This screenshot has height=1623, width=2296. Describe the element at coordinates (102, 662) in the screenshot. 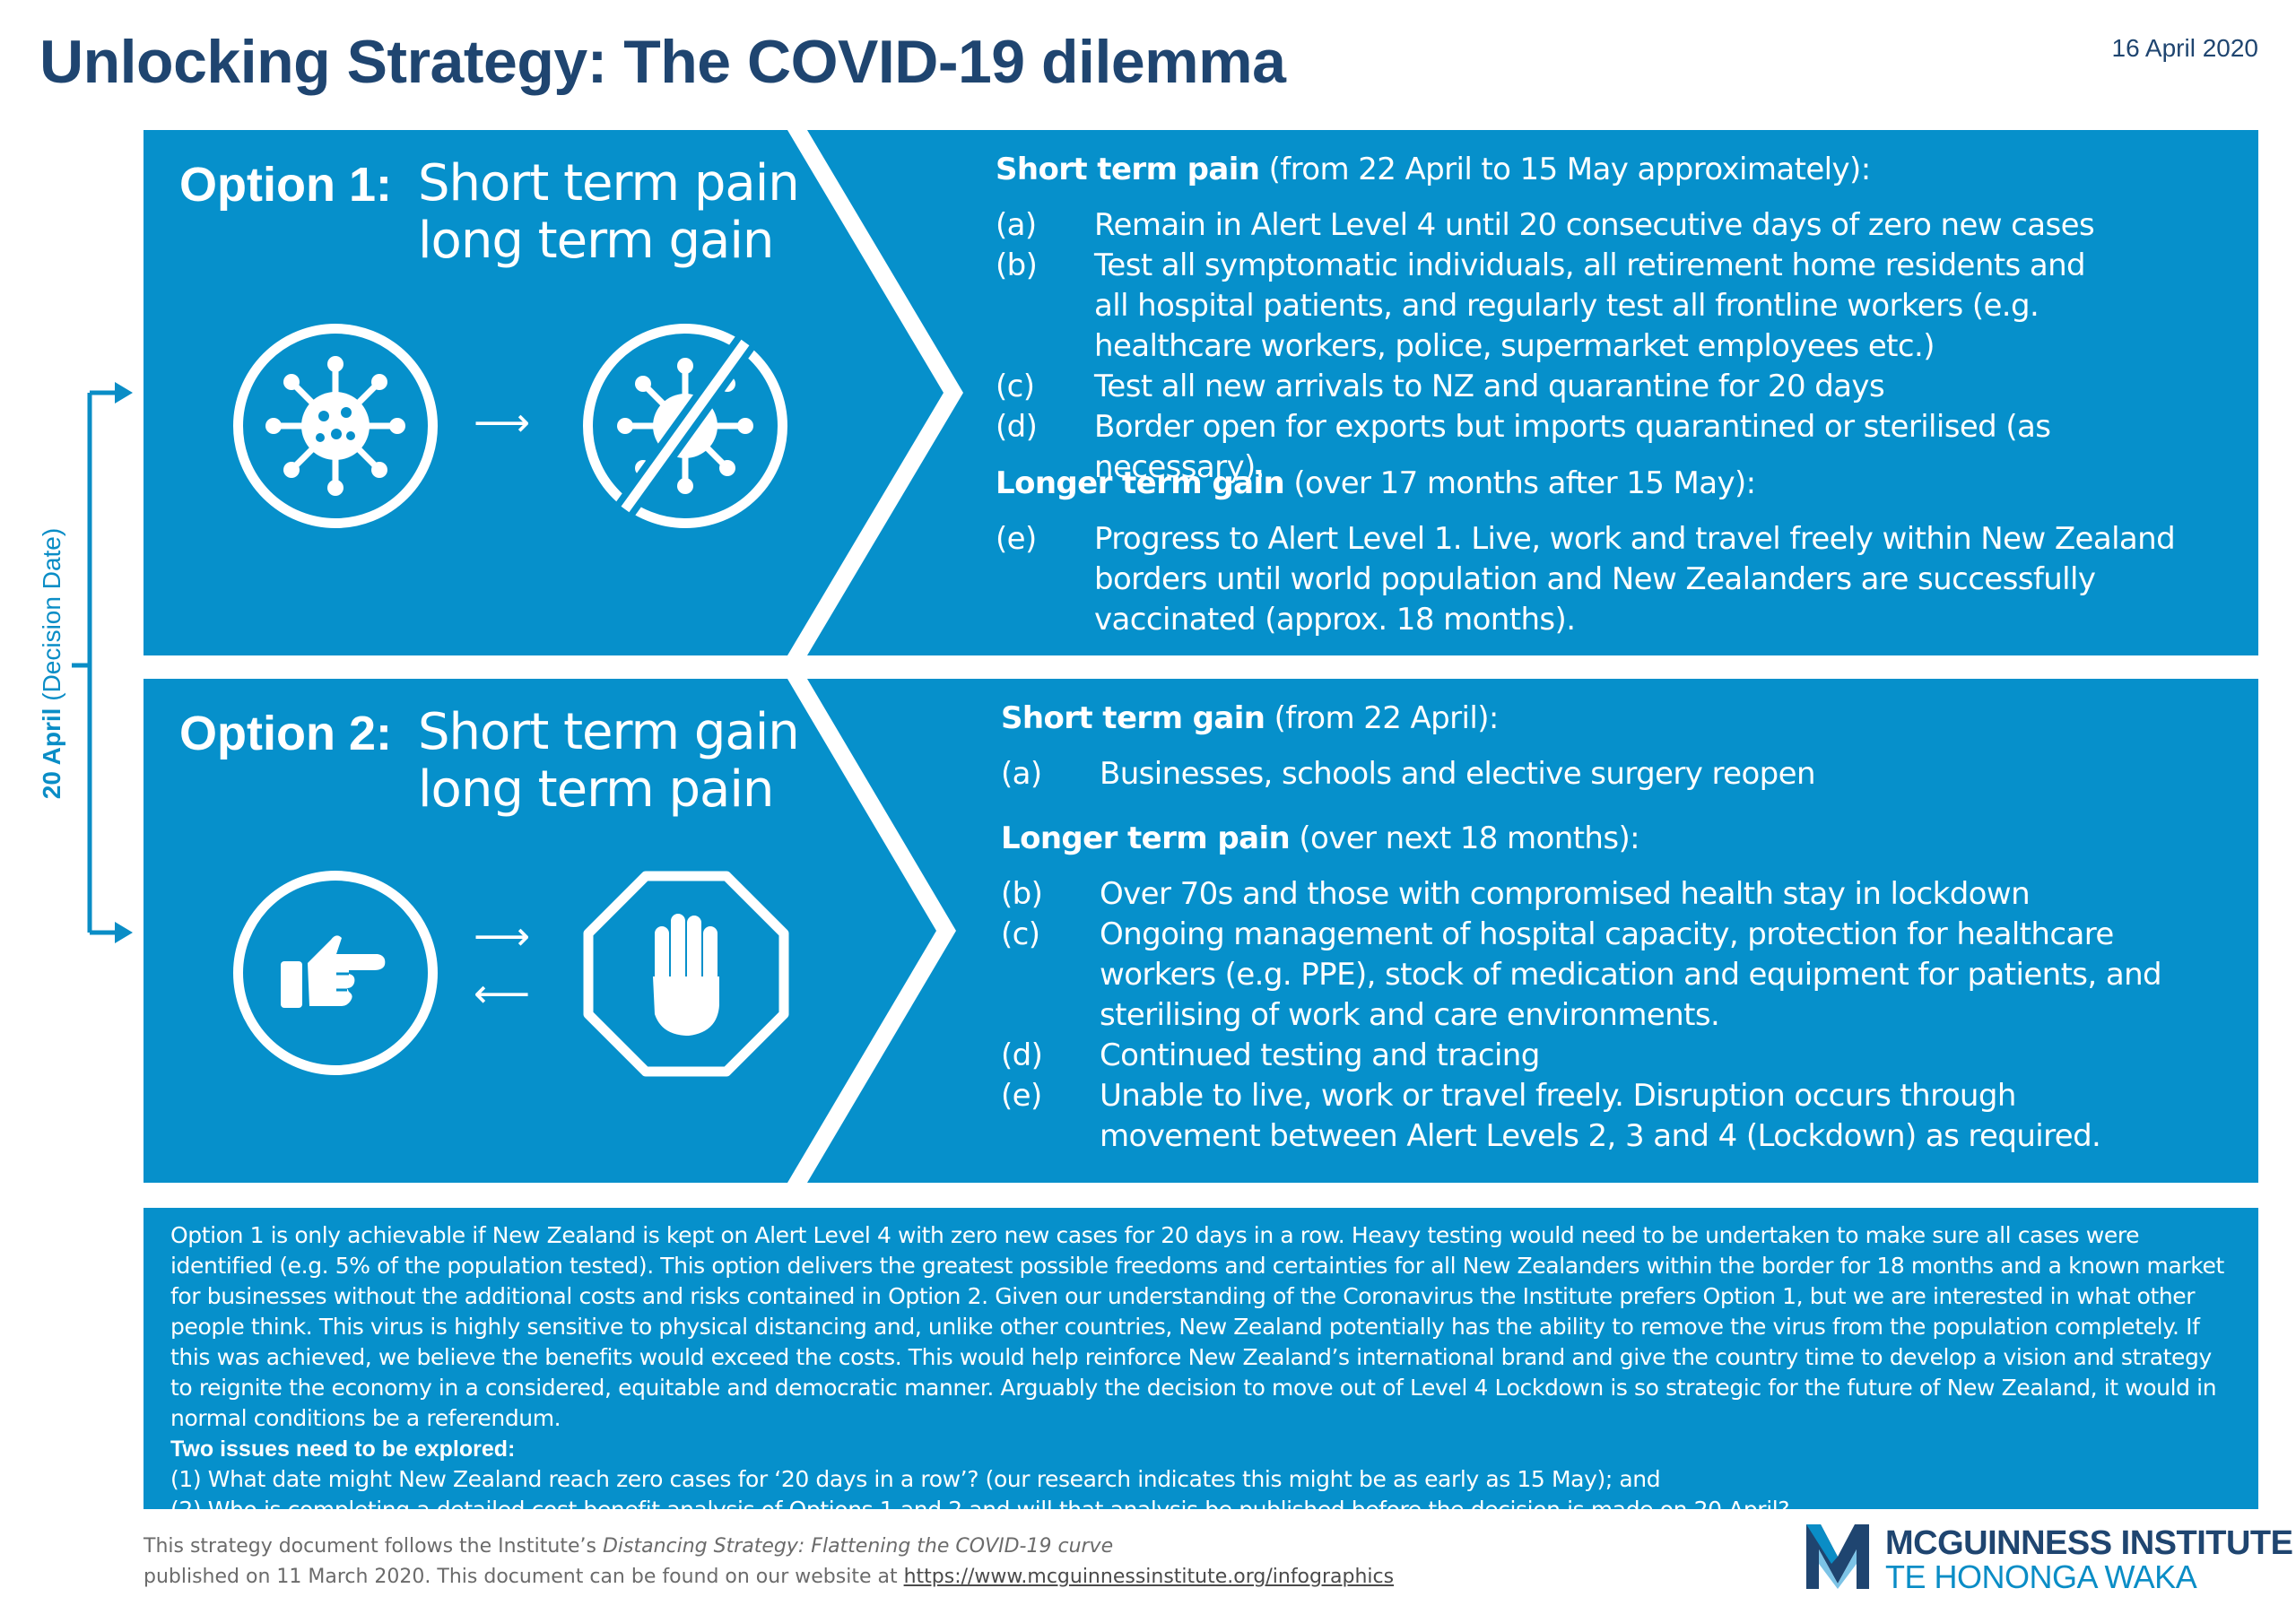

I see `timeline-bracket` at that location.